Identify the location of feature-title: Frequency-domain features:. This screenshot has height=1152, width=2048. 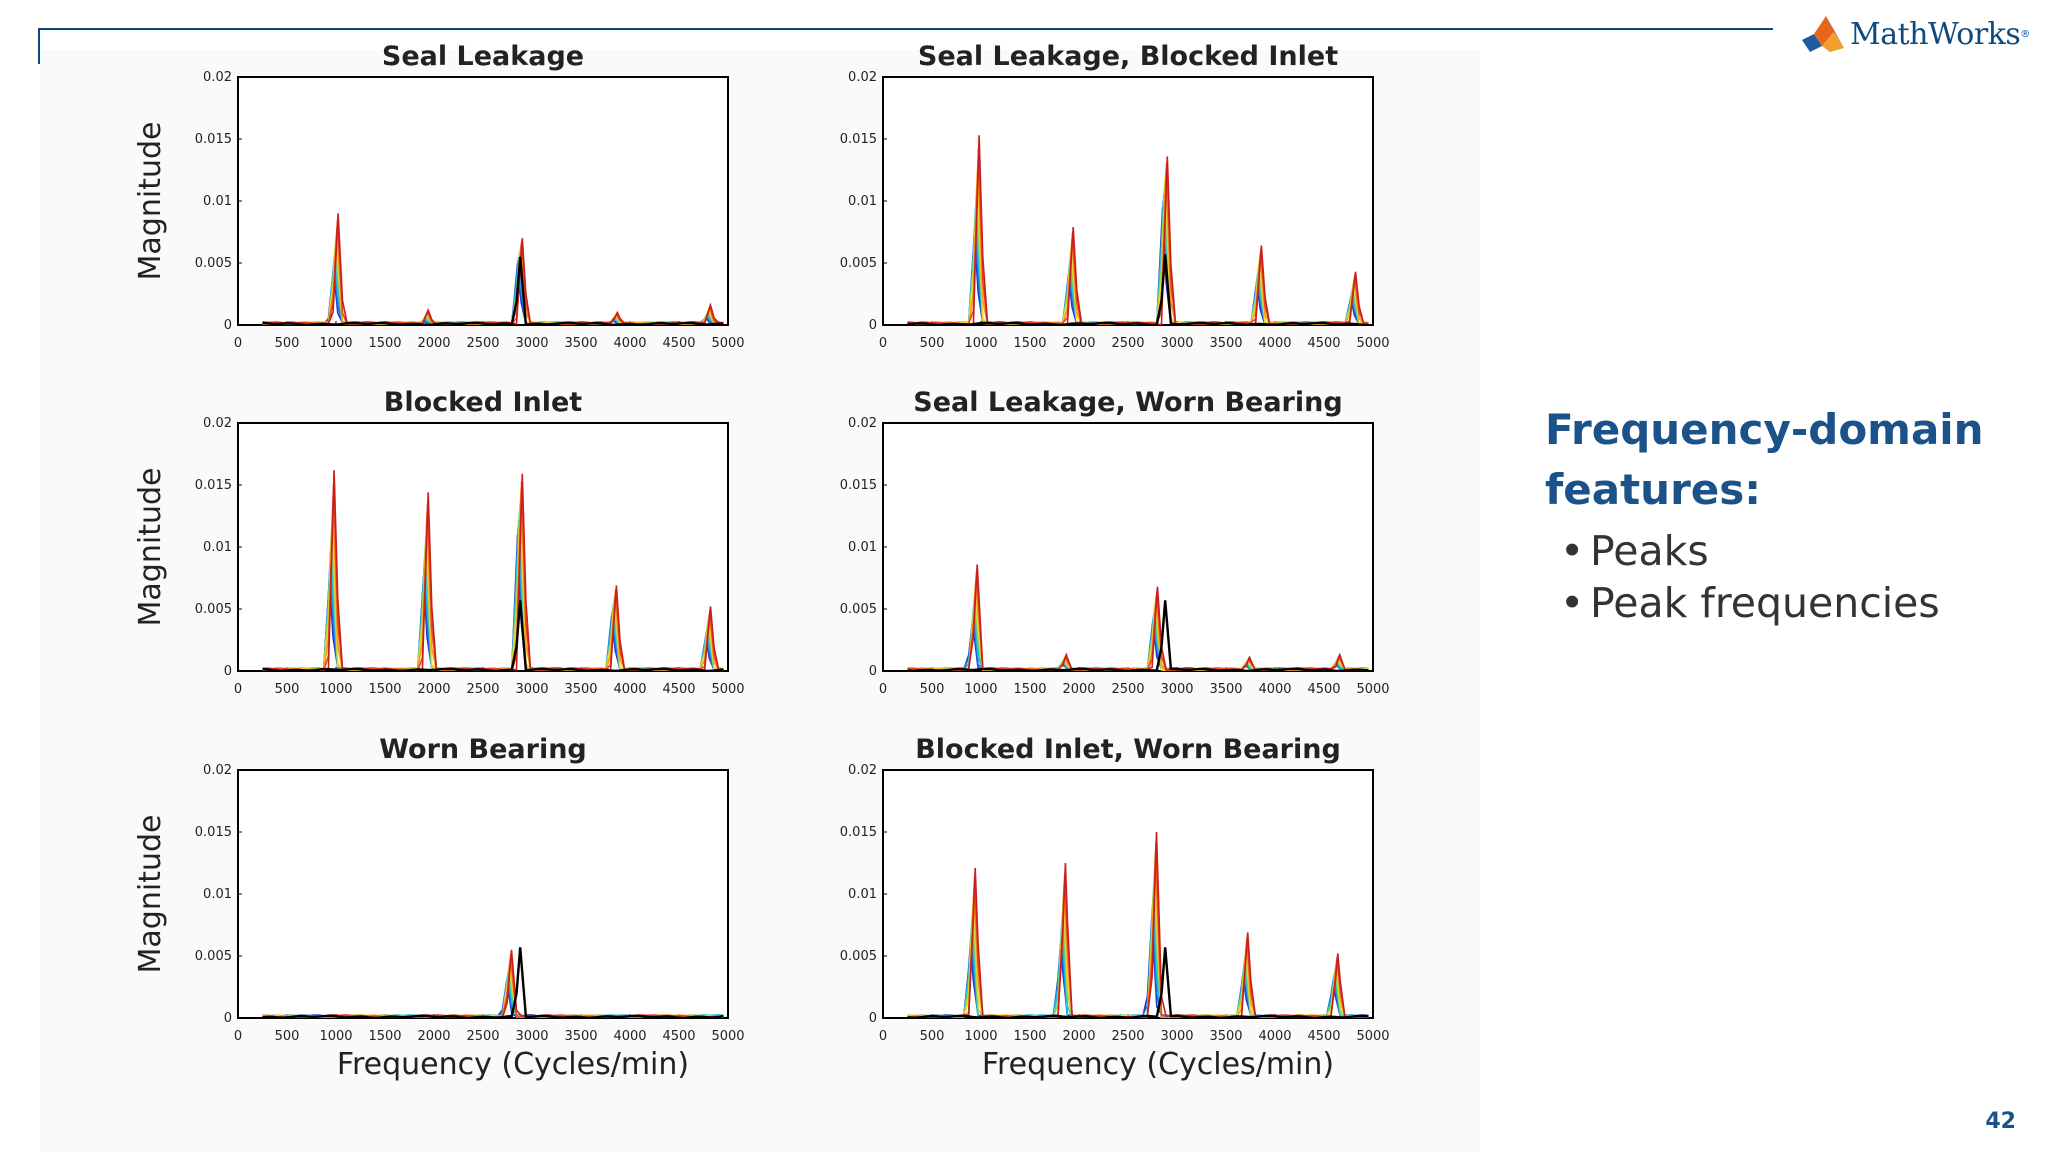
(1764, 459).